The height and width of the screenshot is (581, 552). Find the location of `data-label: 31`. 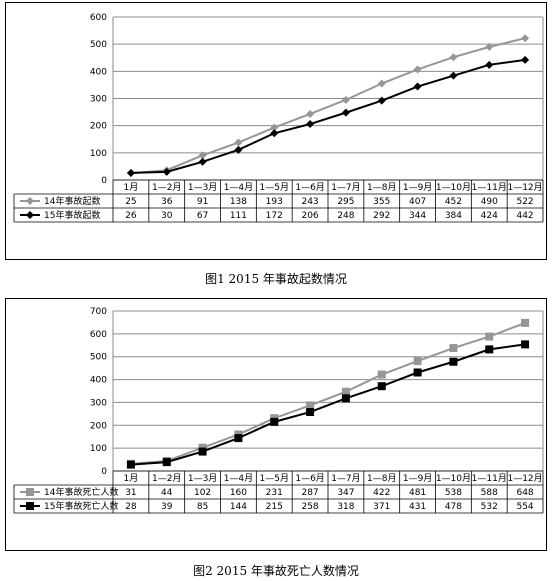

data-label: 31 is located at coordinates (130, 493).